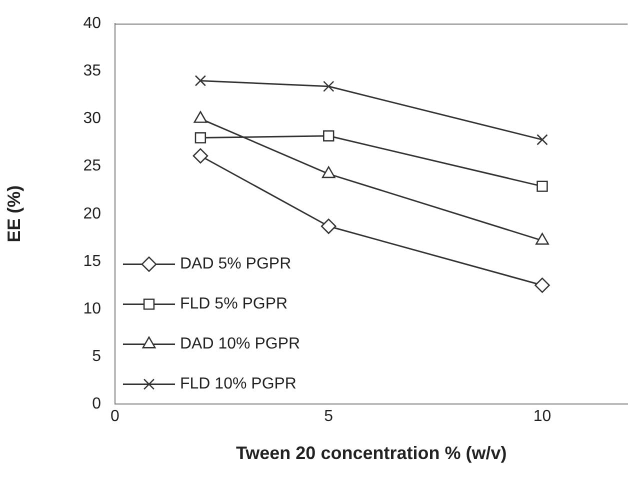 The image size is (636, 477). I want to click on y-tick-label: 25, so click(92, 166).